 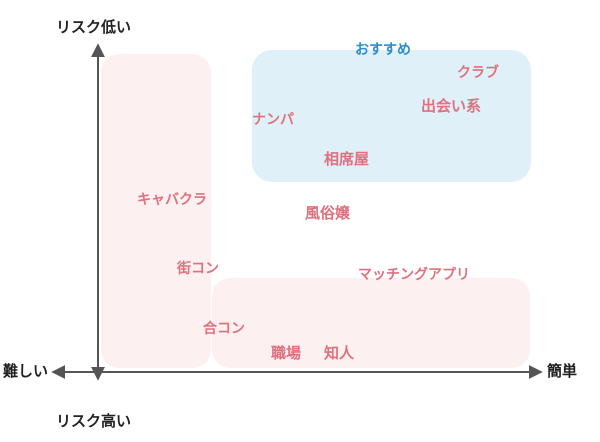 I want to click on zone-bottom-pink, so click(x=371, y=323).